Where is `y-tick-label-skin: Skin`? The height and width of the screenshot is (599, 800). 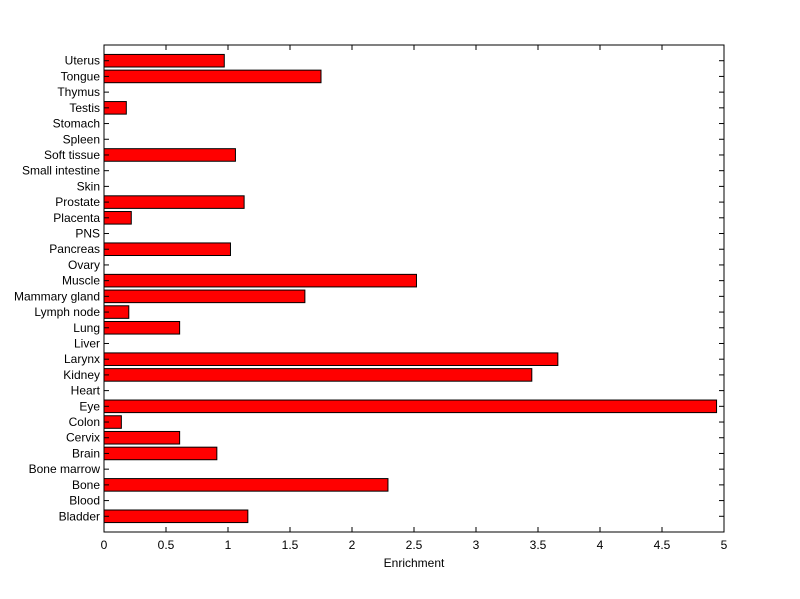
y-tick-label-skin: Skin is located at coordinates (88, 186).